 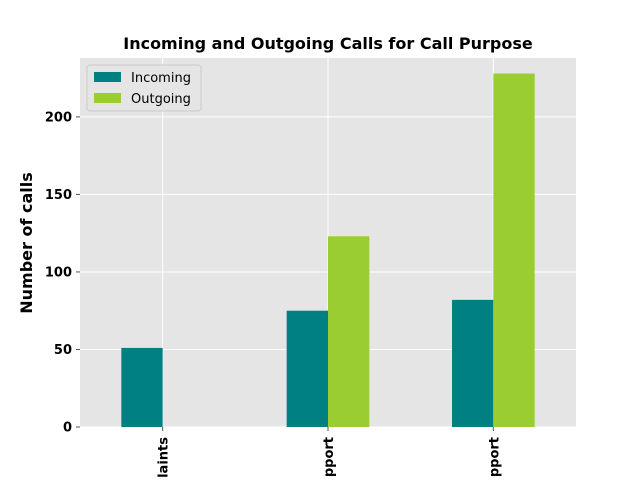 What do you see at coordinates (63, 350) in the screenshot?
I see `y-tick-label: 50` at bounding box center [63, 350].